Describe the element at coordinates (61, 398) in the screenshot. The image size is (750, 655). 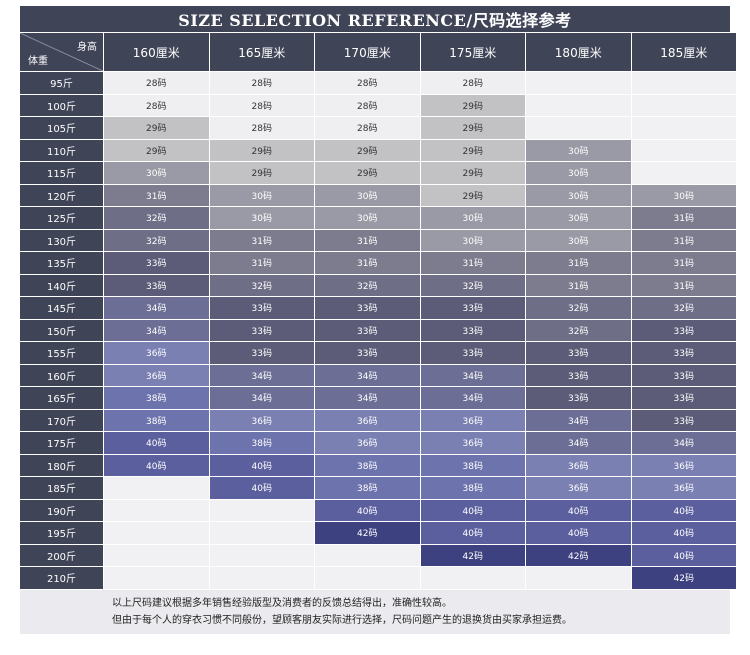
I see `weight-row-header: 165斤` at that location.